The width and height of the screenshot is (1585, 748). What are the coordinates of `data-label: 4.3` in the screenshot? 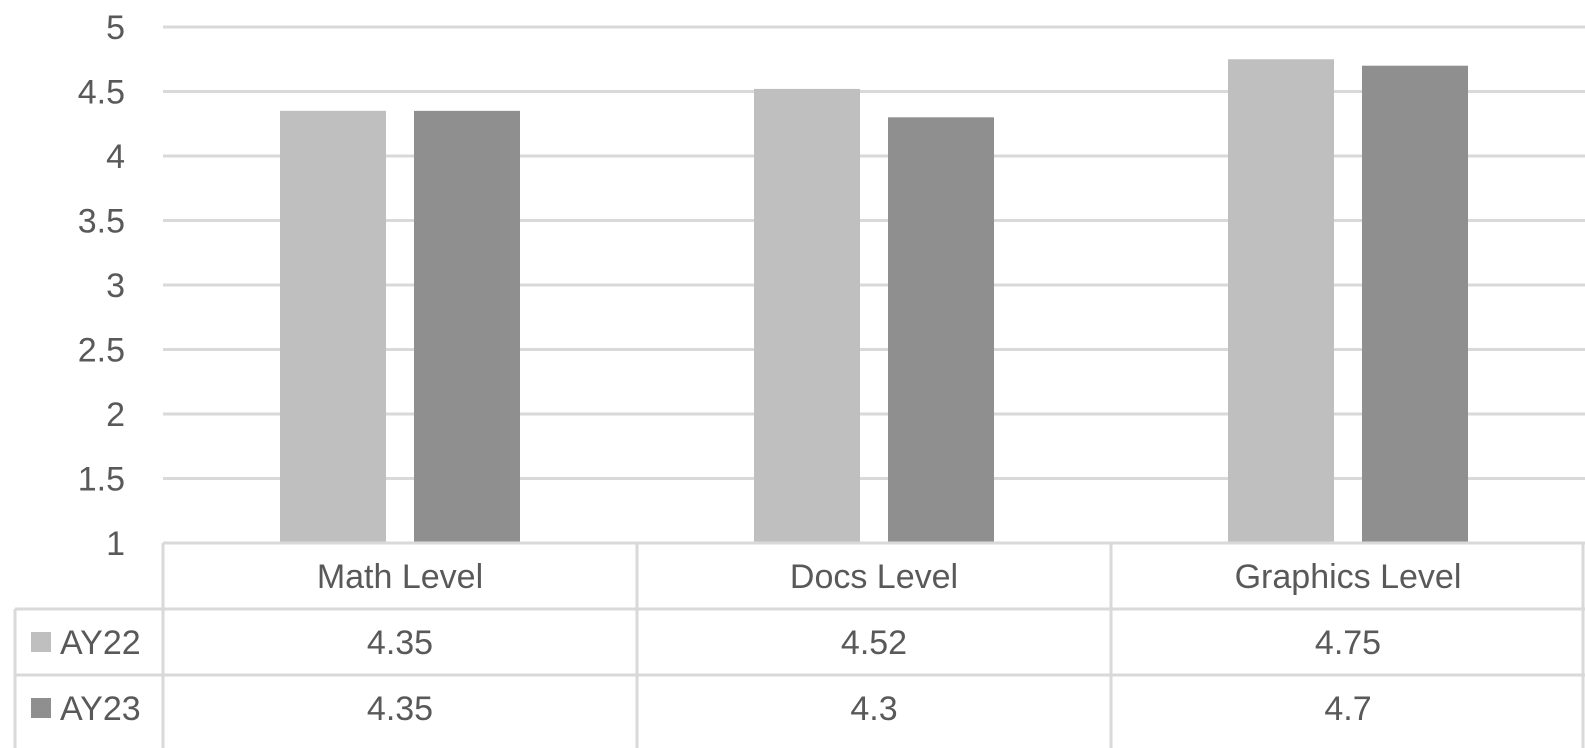 It's located at (873, 709).